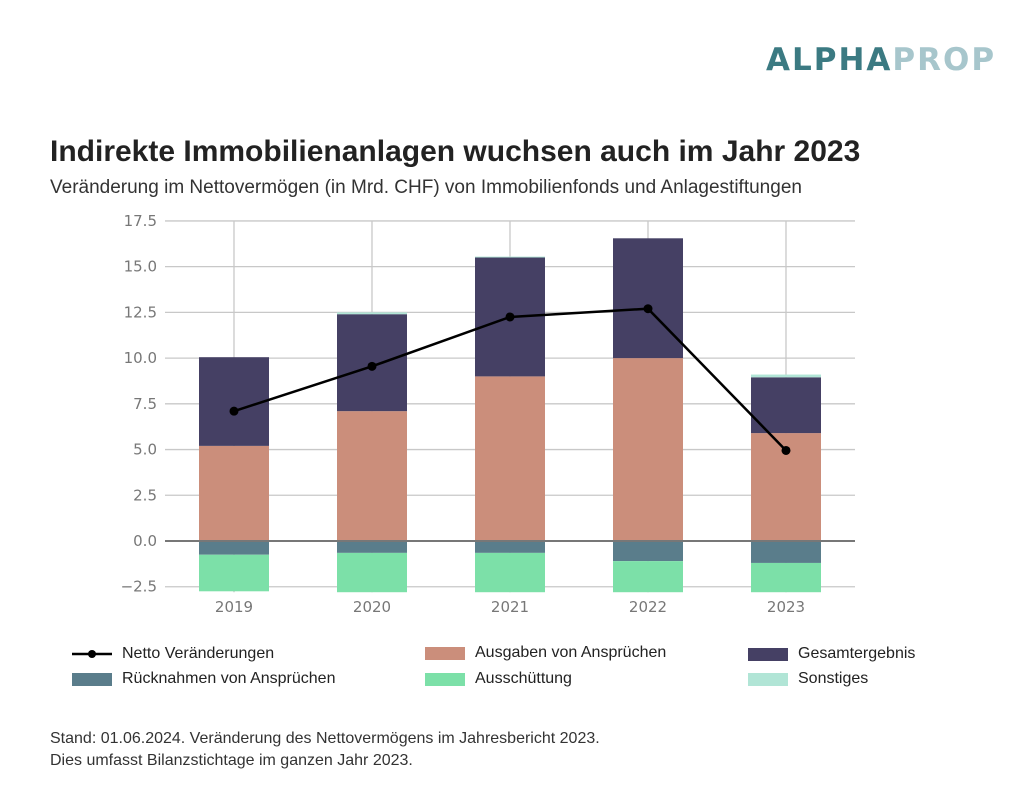 This screenshot has height=797, width=1024. I want to click on legend-label: Ausgaben von Ansprüchen, so click(571, 652).